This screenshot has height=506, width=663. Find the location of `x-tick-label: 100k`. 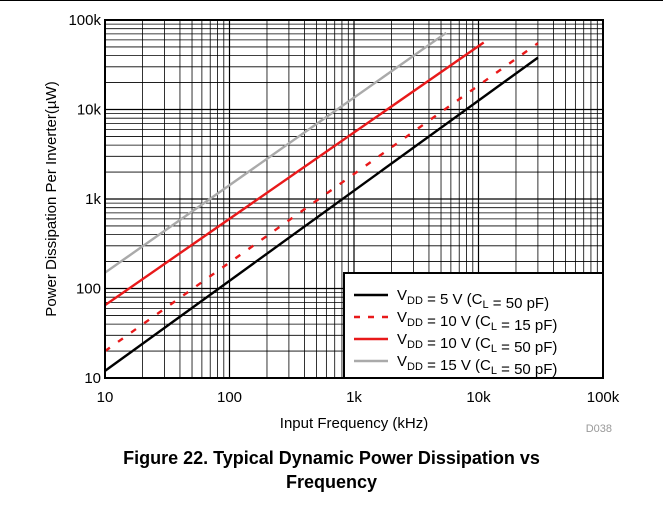

x-tick-label: 100k is located at coordinates (603, 397).